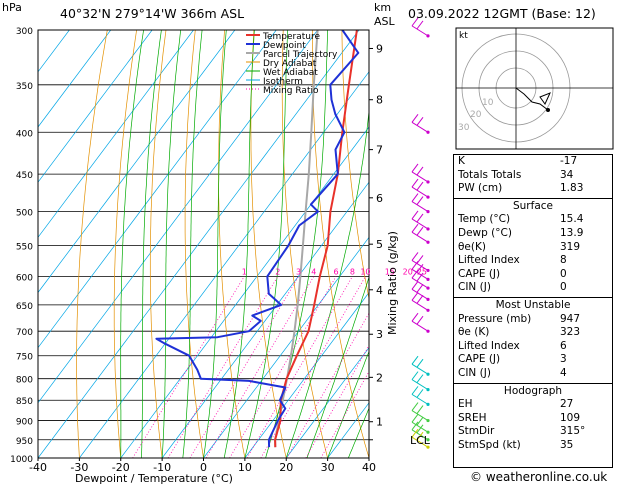 Image resolution: width=629 pixels, height=486 pixels. What do you see at coordinates (379, 377) in the screenshot?
I see `km-tick-2: 2` at bounding box center [379, 377].